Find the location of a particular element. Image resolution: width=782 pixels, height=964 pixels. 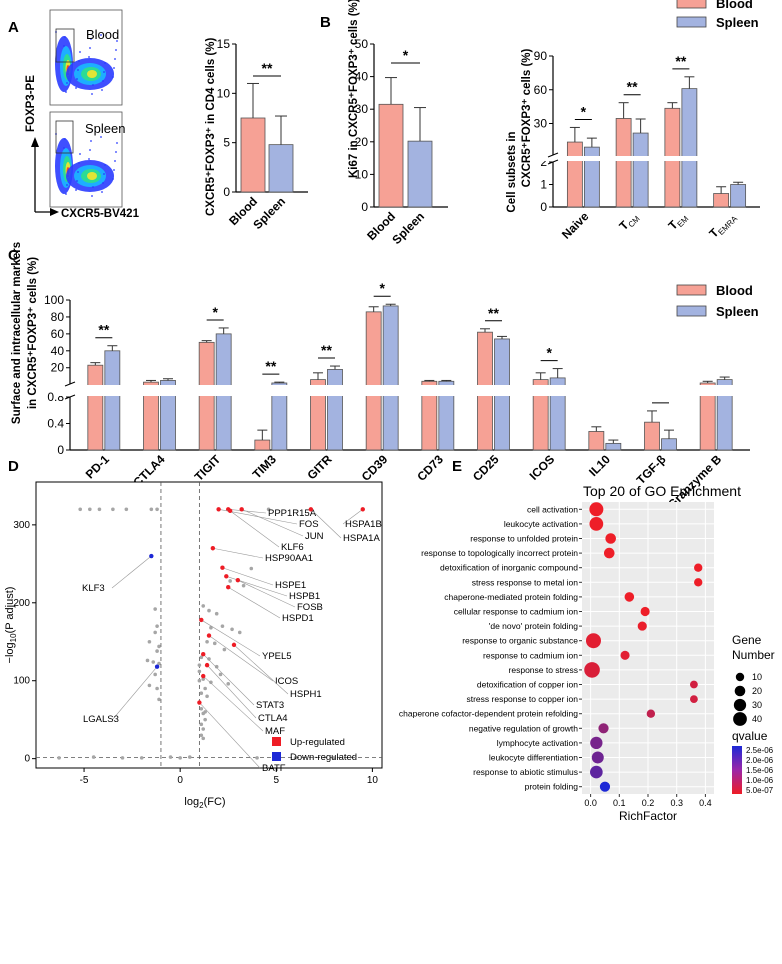

x-tick-label: Spleen is located at coordinates (269, 213).